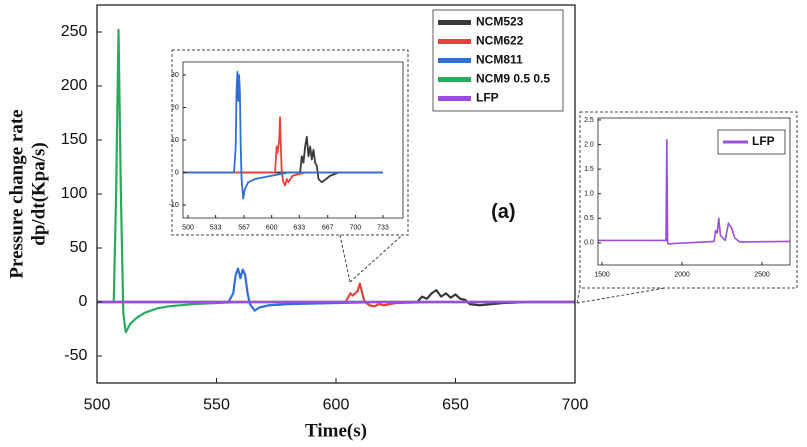  I want to click on y-tick-label: 1.5, so click(589, 169).